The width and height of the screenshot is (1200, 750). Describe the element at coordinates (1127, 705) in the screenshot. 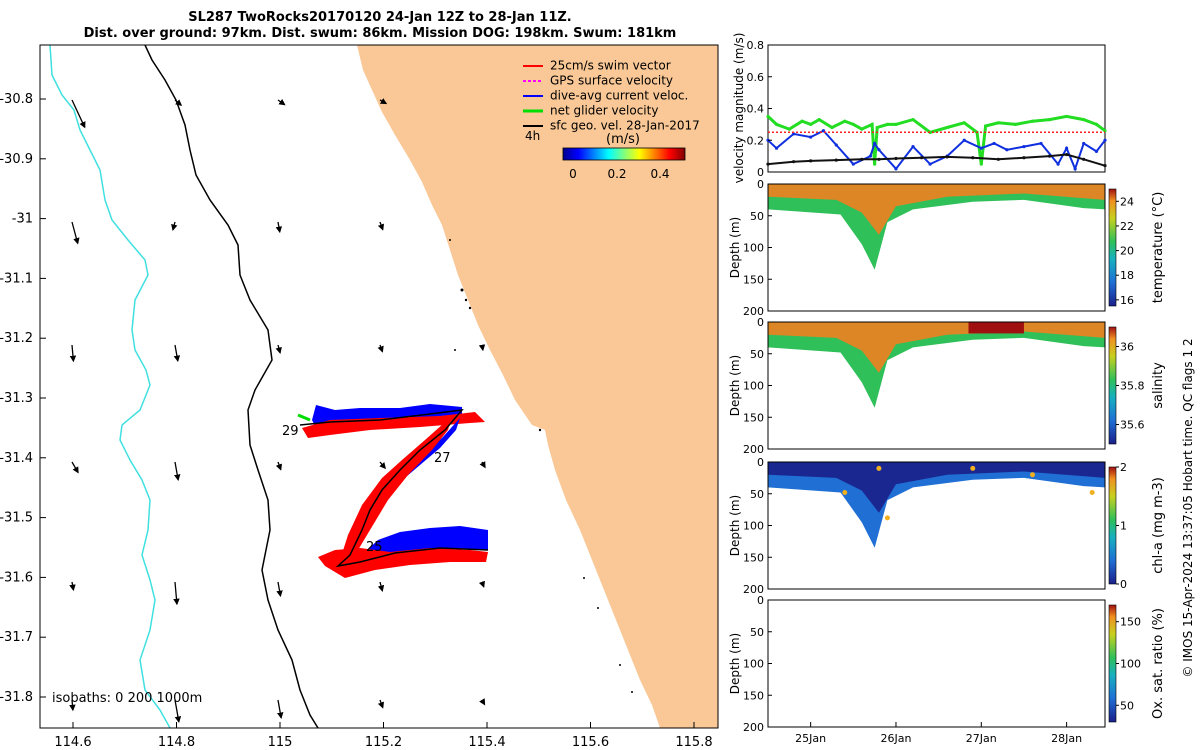

I see `colorbar-tick-label: 50` at that location.